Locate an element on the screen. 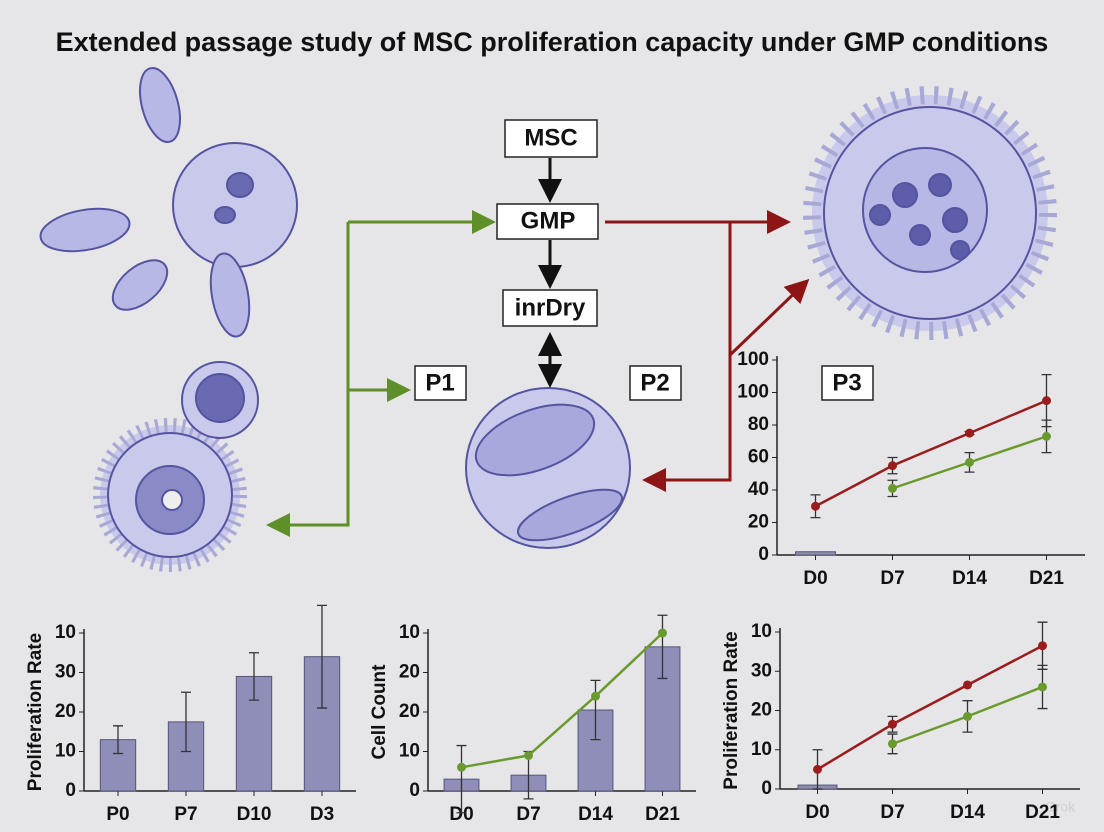 This screenshot has height=832, width=1104. passage-label: P2 is located at coordinates (654, 382).